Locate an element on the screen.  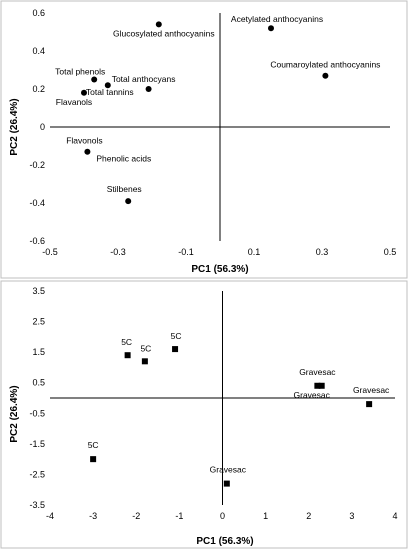
y-tick-label: 0.2 is located at coordinates (38, 89).